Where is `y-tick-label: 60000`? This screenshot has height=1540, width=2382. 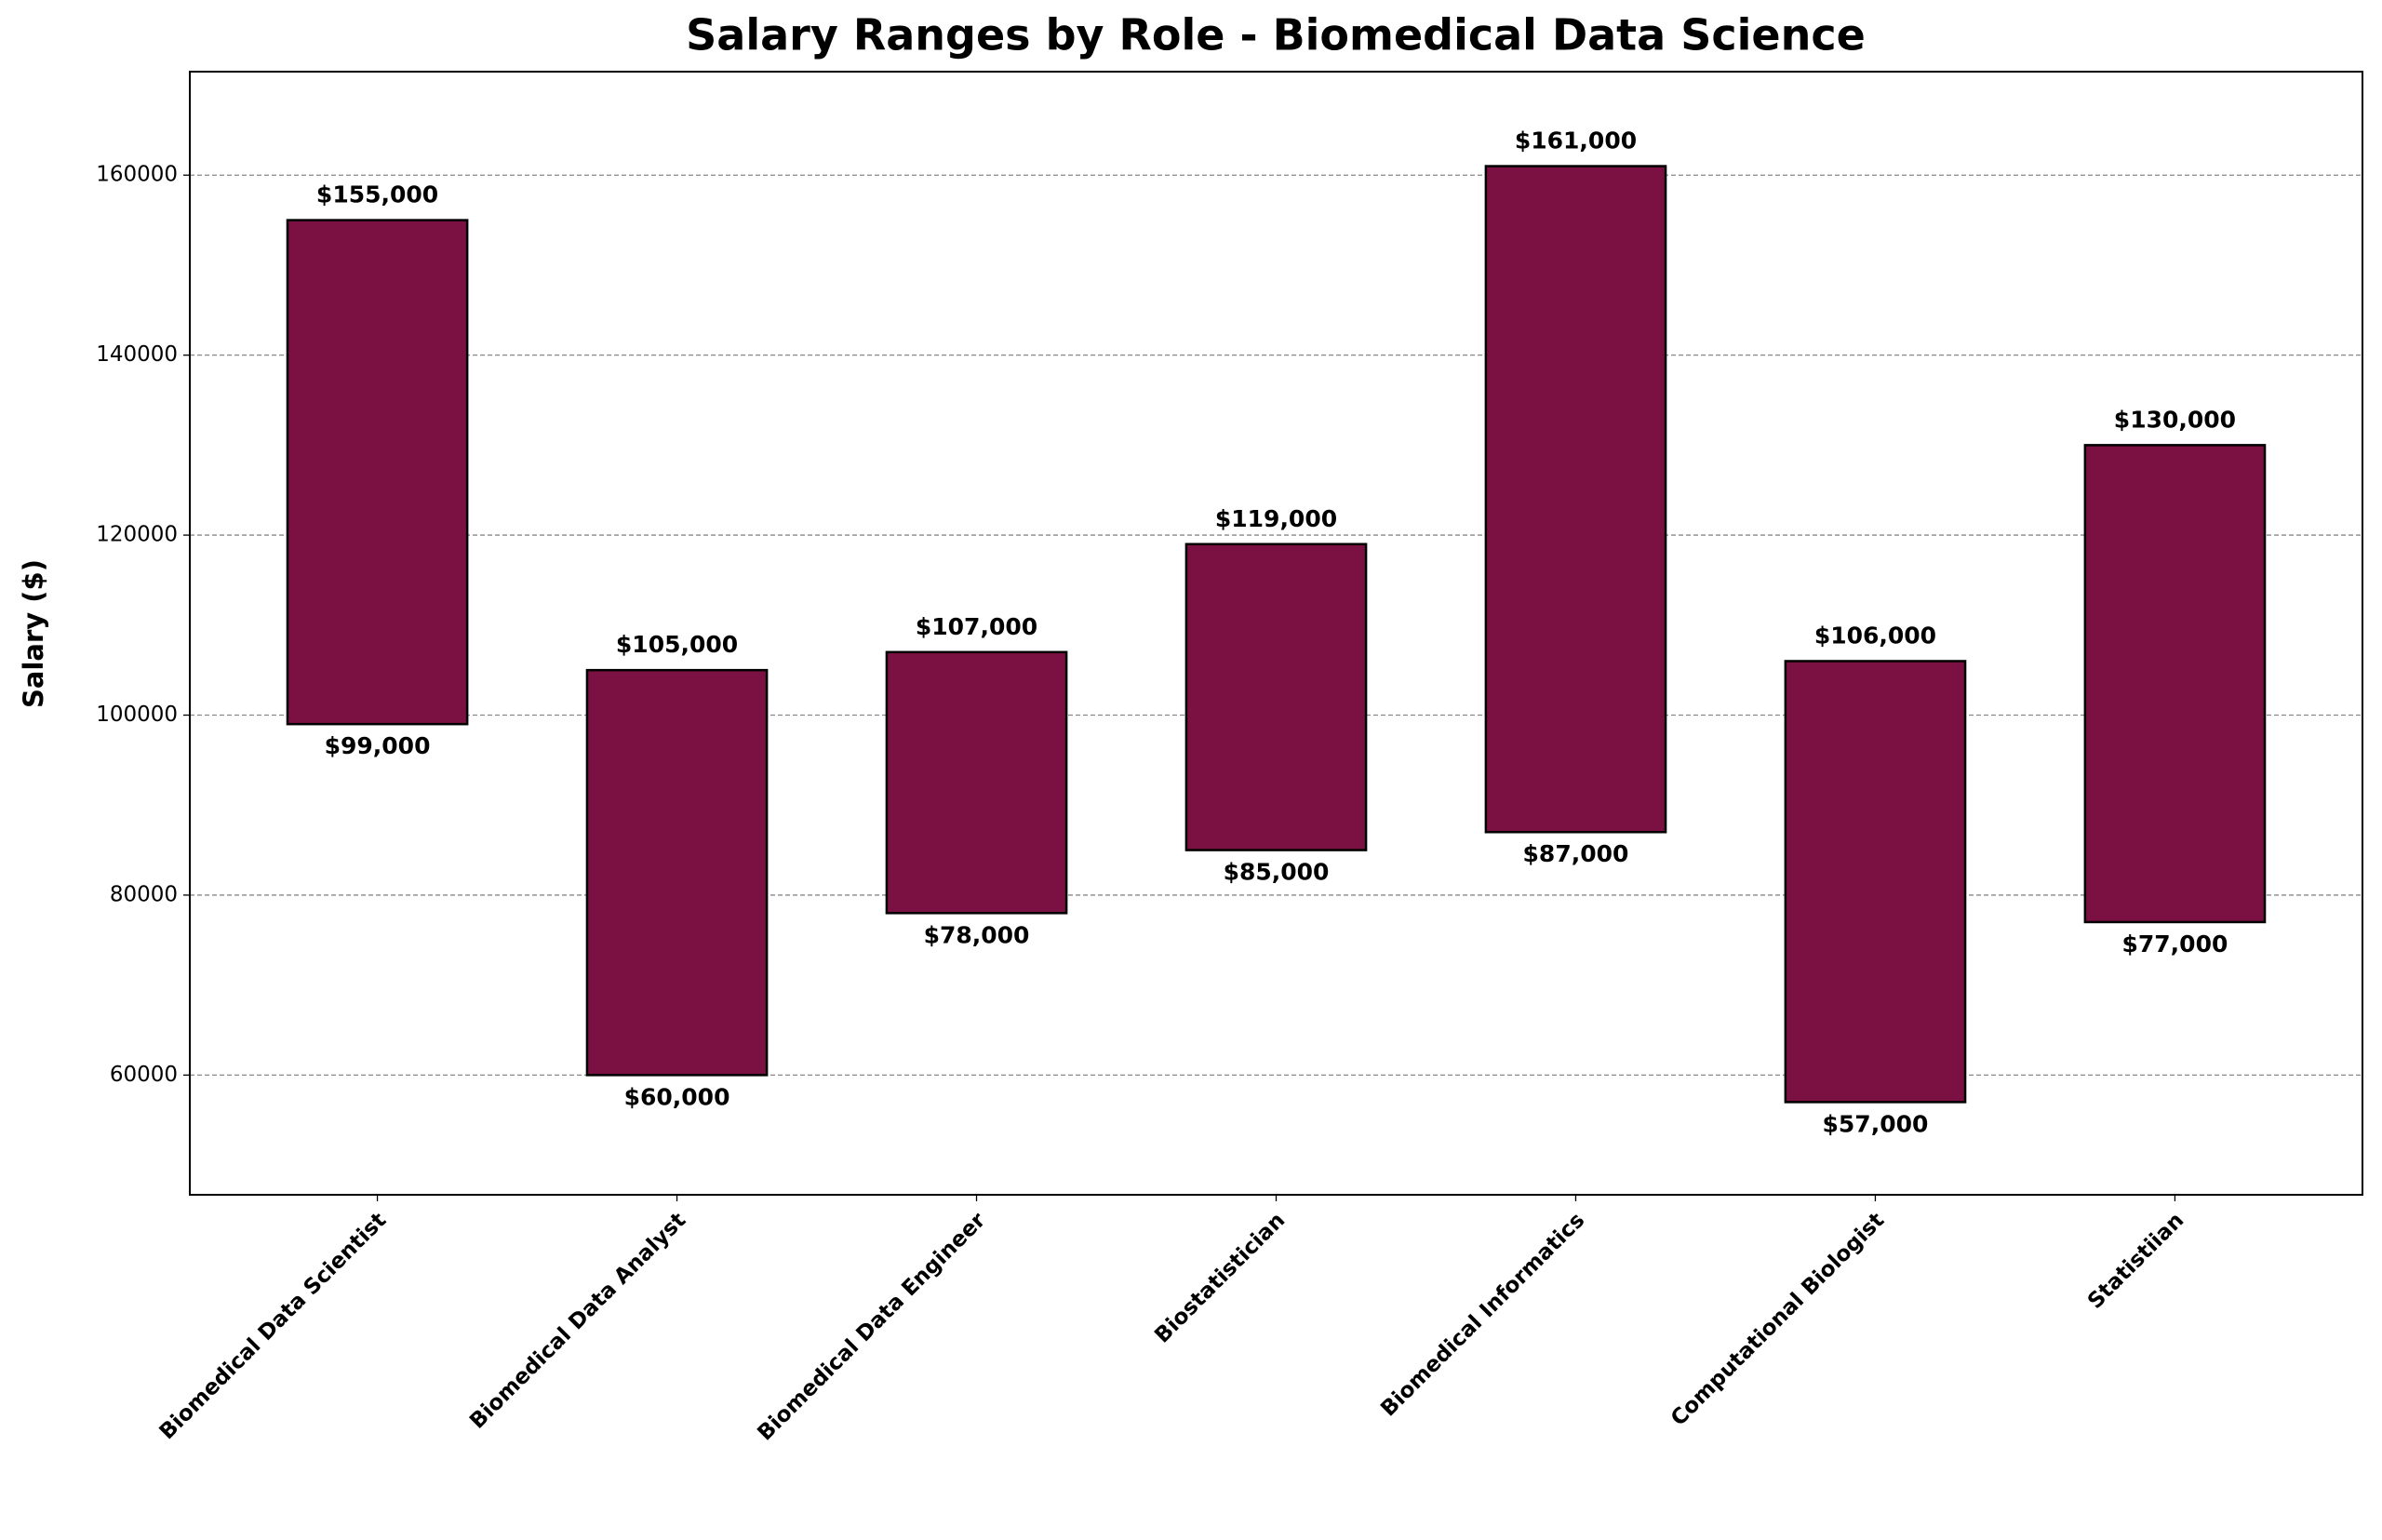
y-tick-label: 60000 is located at coordinates (144, 1075).